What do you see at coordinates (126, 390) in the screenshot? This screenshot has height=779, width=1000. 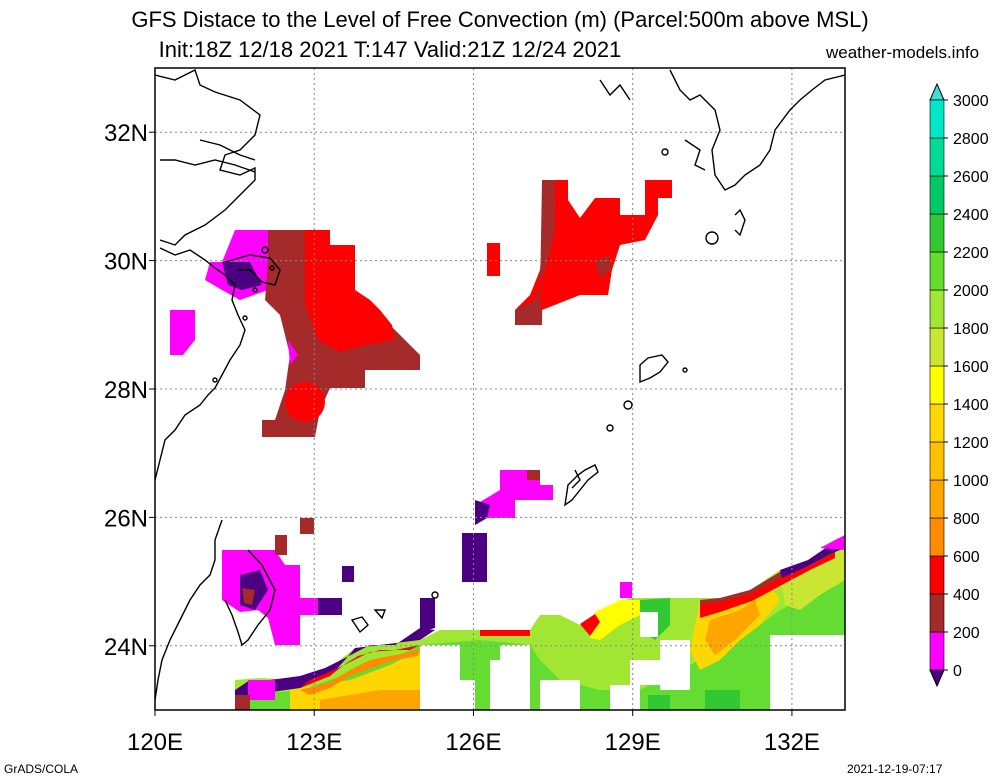 I see `lat-tick-label: 28N` at bounding box center [126, 390].